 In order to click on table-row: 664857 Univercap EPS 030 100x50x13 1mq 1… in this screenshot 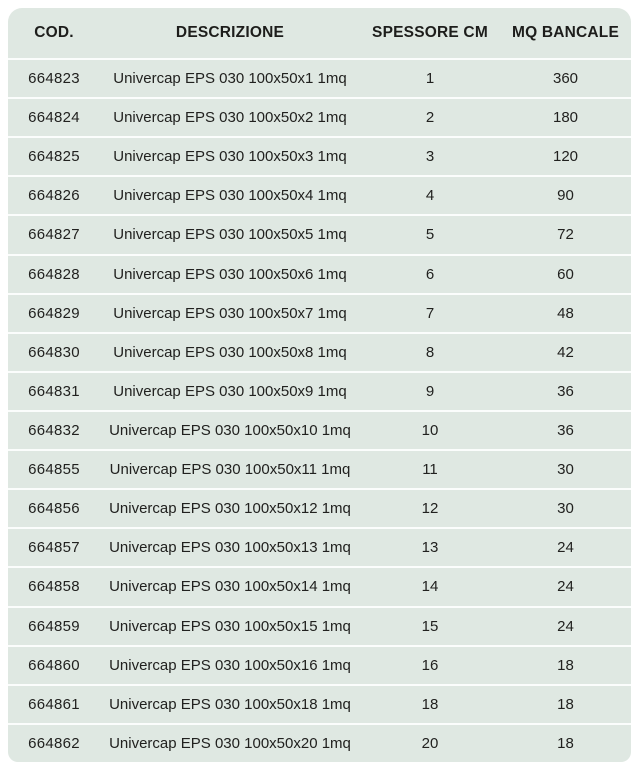, I will do `click(319, 546)`.